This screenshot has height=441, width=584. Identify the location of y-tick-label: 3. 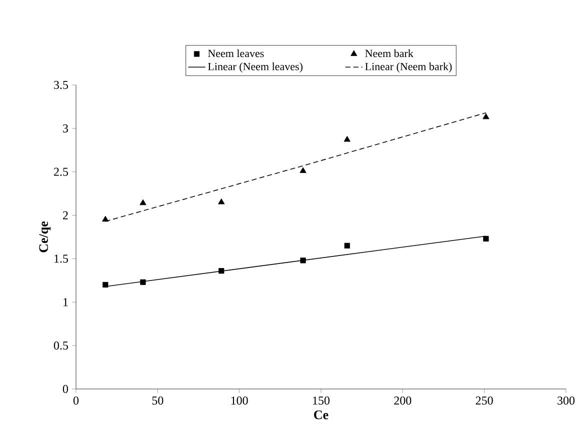
(65, 128).